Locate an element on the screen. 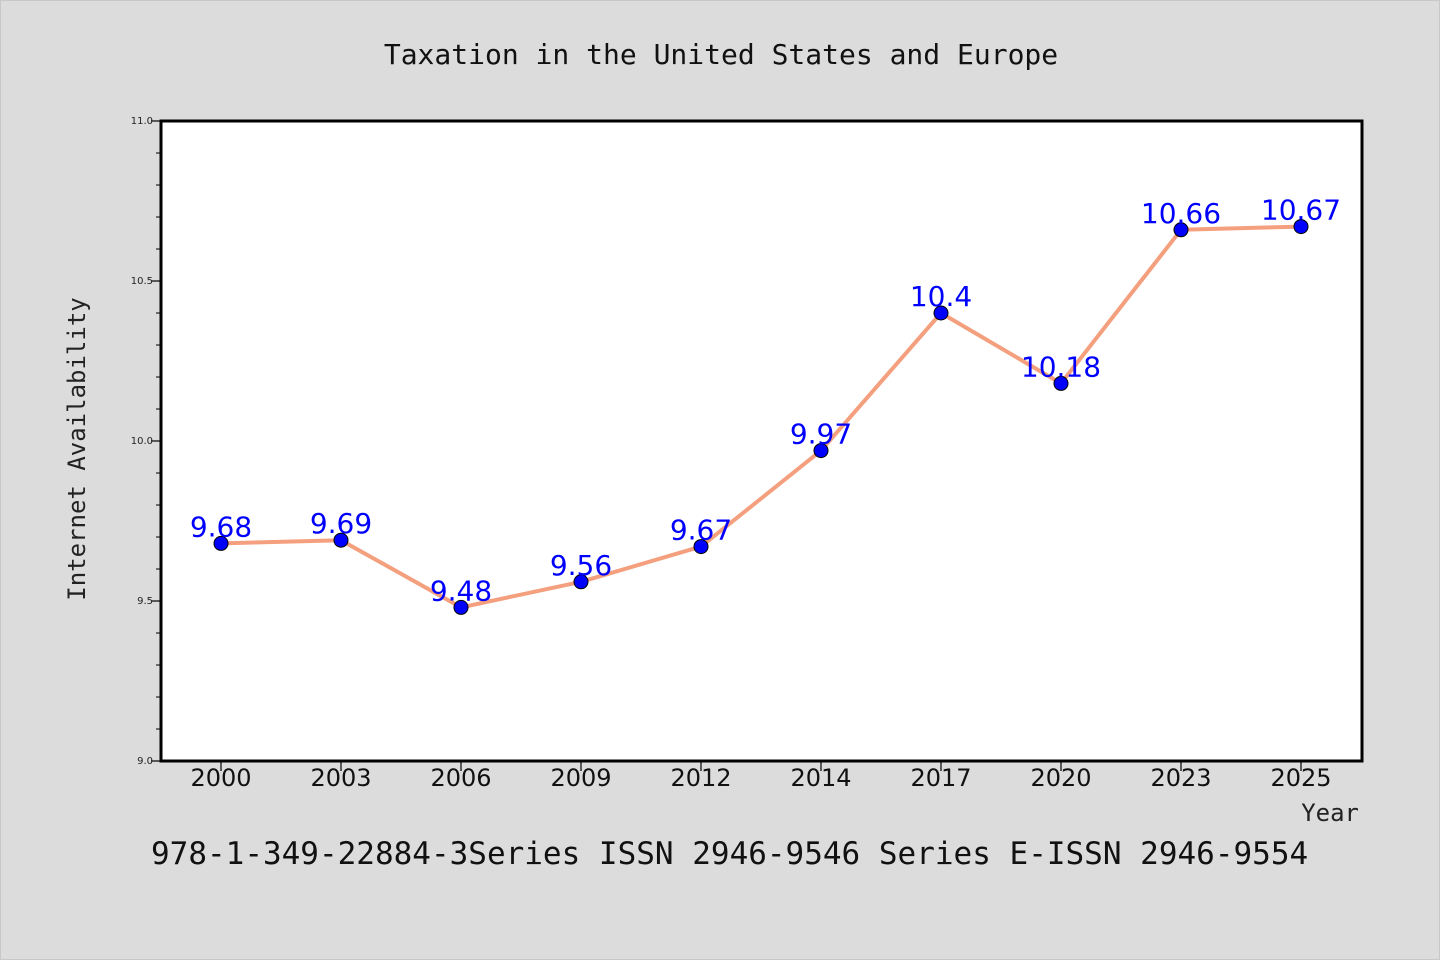 The width and height of the screenshot is (1440, 960). x-tick-label: 2023 is located at coordinates (1180, 778).